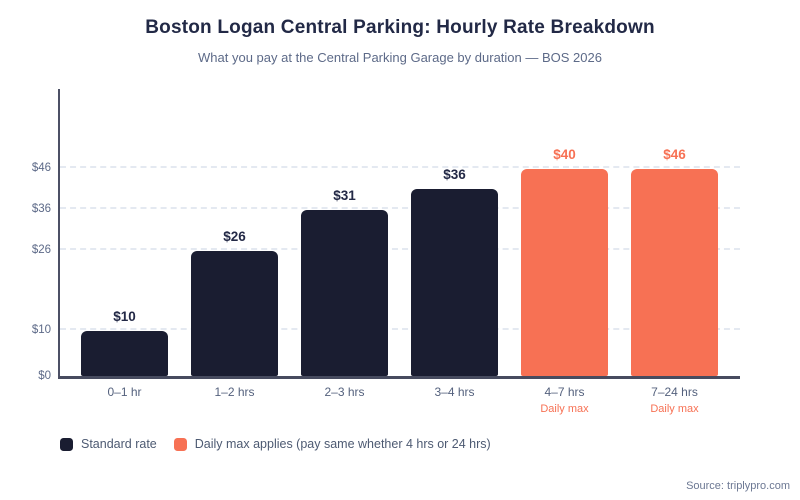 The height and width of the screenshot is (500, 800). I want to click on legend-label-standard-rate: Standard rate, so click(119, 444).